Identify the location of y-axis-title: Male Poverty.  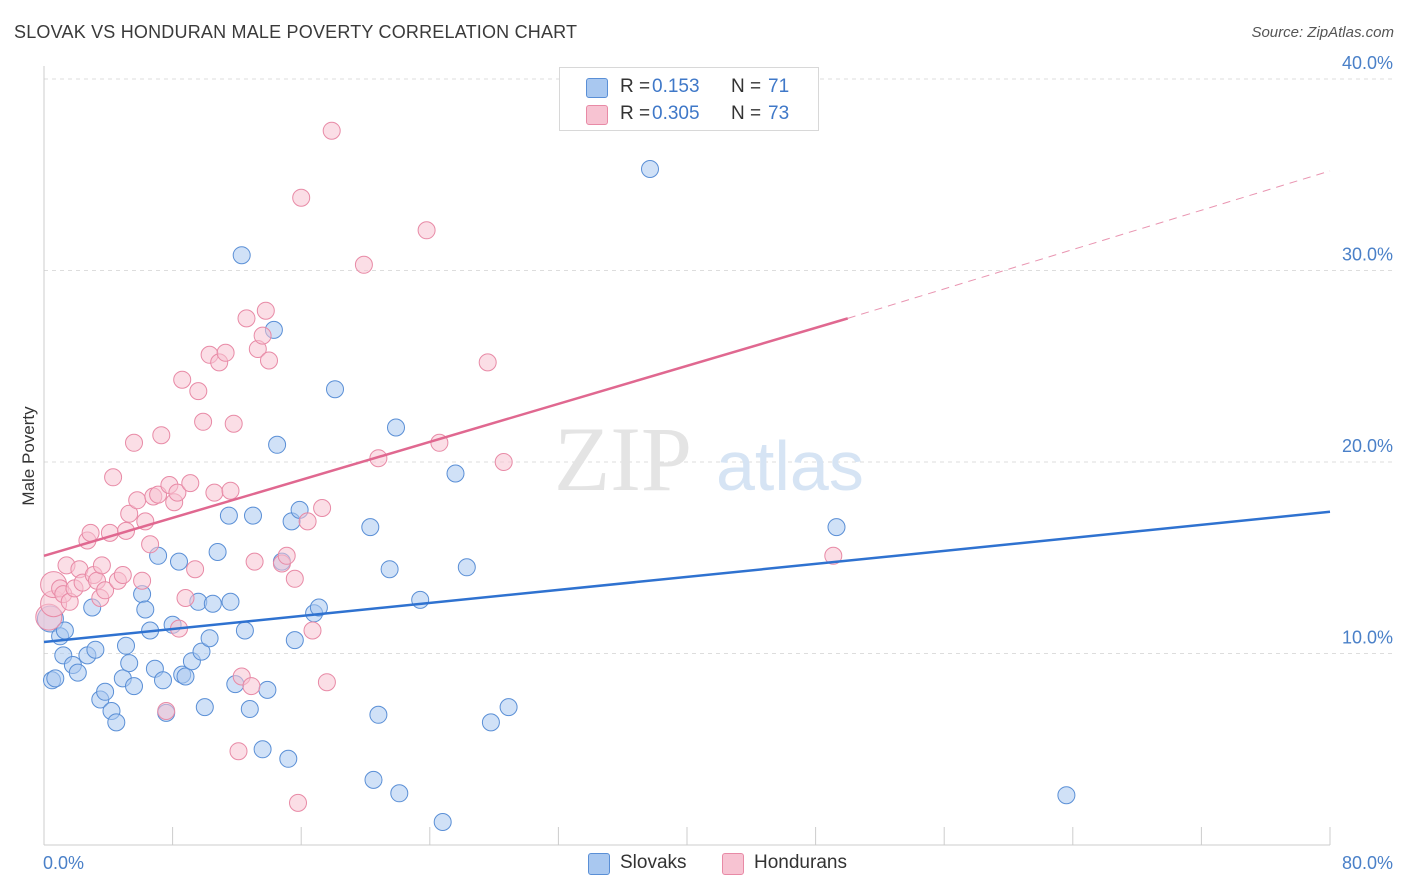
(28, 456).